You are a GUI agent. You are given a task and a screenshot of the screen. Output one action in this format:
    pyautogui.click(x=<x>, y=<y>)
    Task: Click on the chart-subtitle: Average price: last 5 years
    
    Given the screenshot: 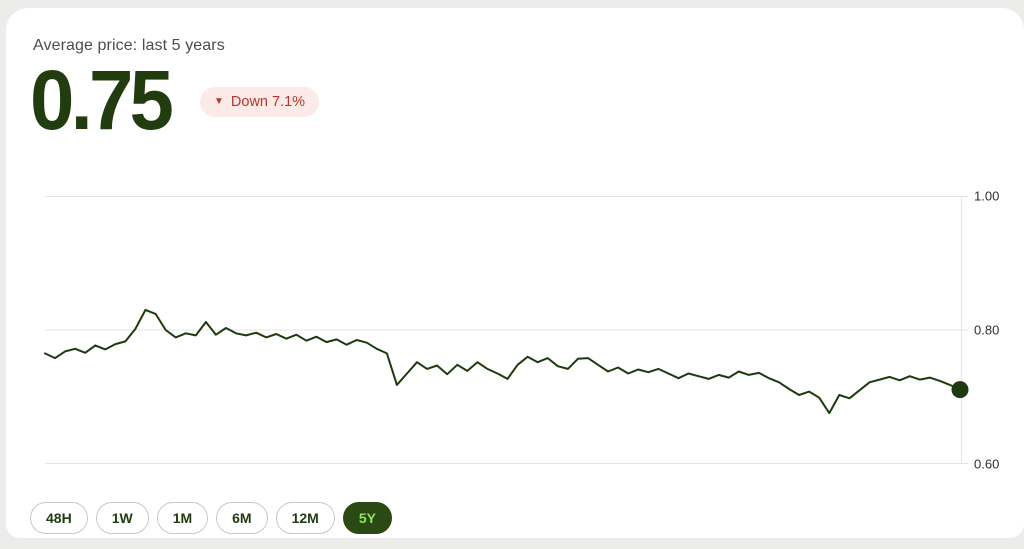 What is the action you would take?
    pyautogui.click(x=129, y=45)
    